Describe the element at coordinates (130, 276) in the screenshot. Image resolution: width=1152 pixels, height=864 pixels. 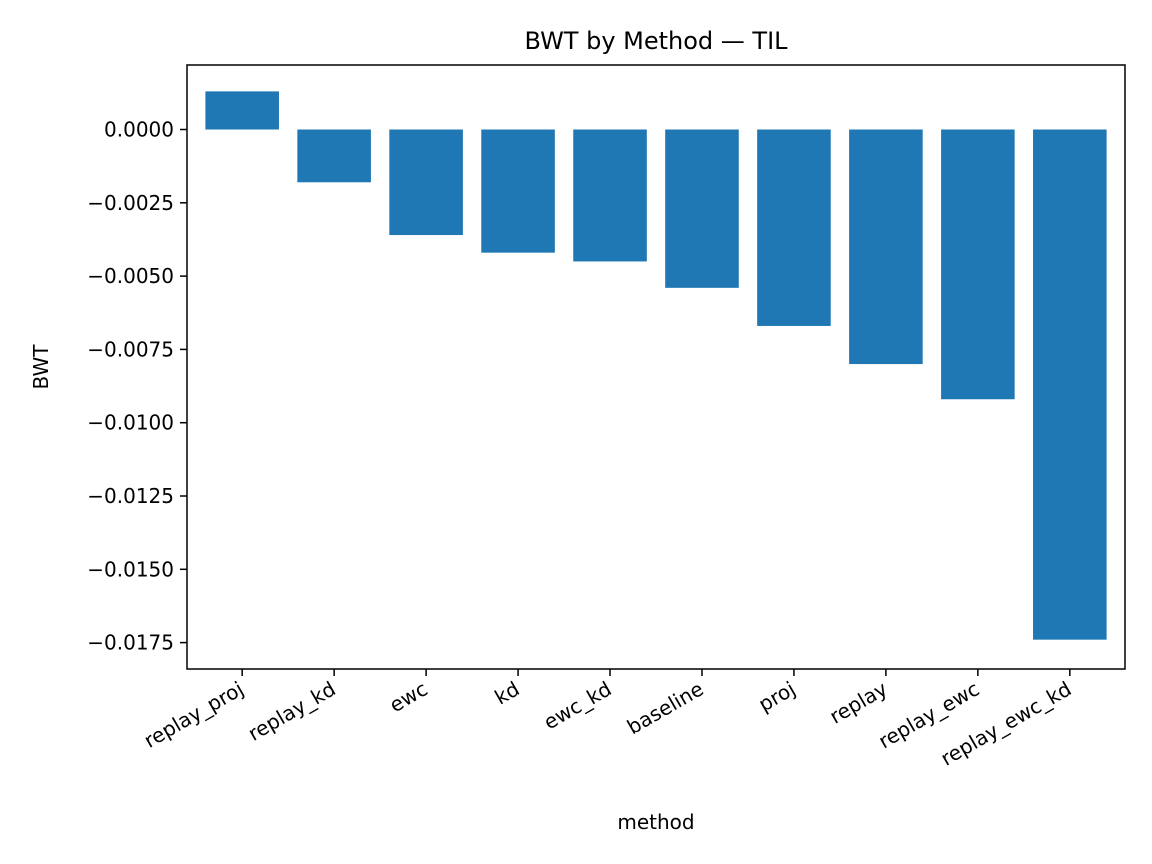
I see `y-tick-label: −0.0050` at that location.